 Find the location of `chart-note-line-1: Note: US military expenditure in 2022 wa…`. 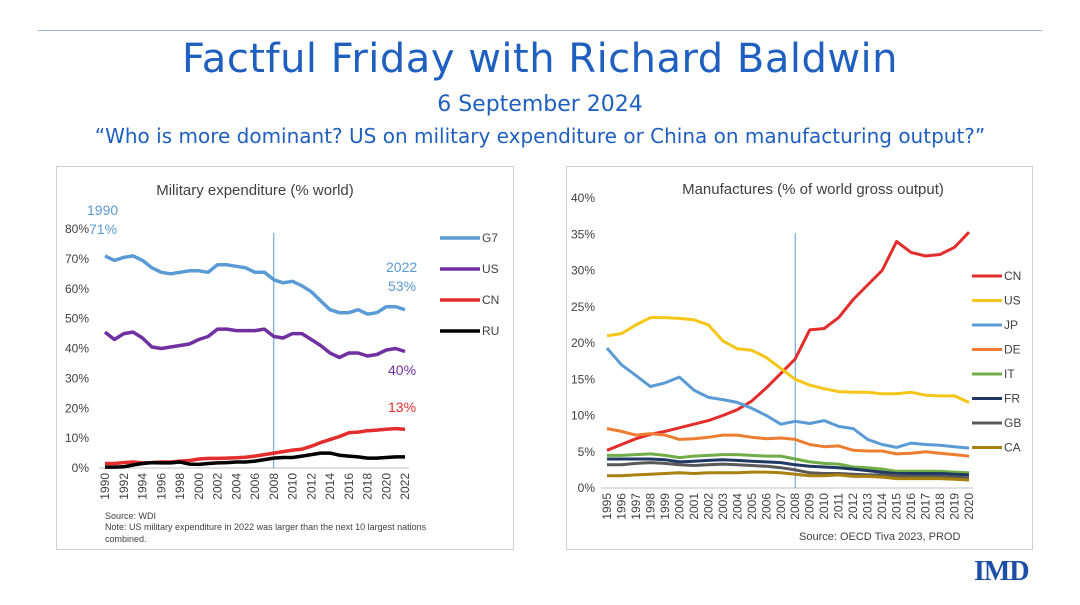

chart-note-line-1: Note: US military expenditure in 2022 wa… is located at coordinates (266, 527).